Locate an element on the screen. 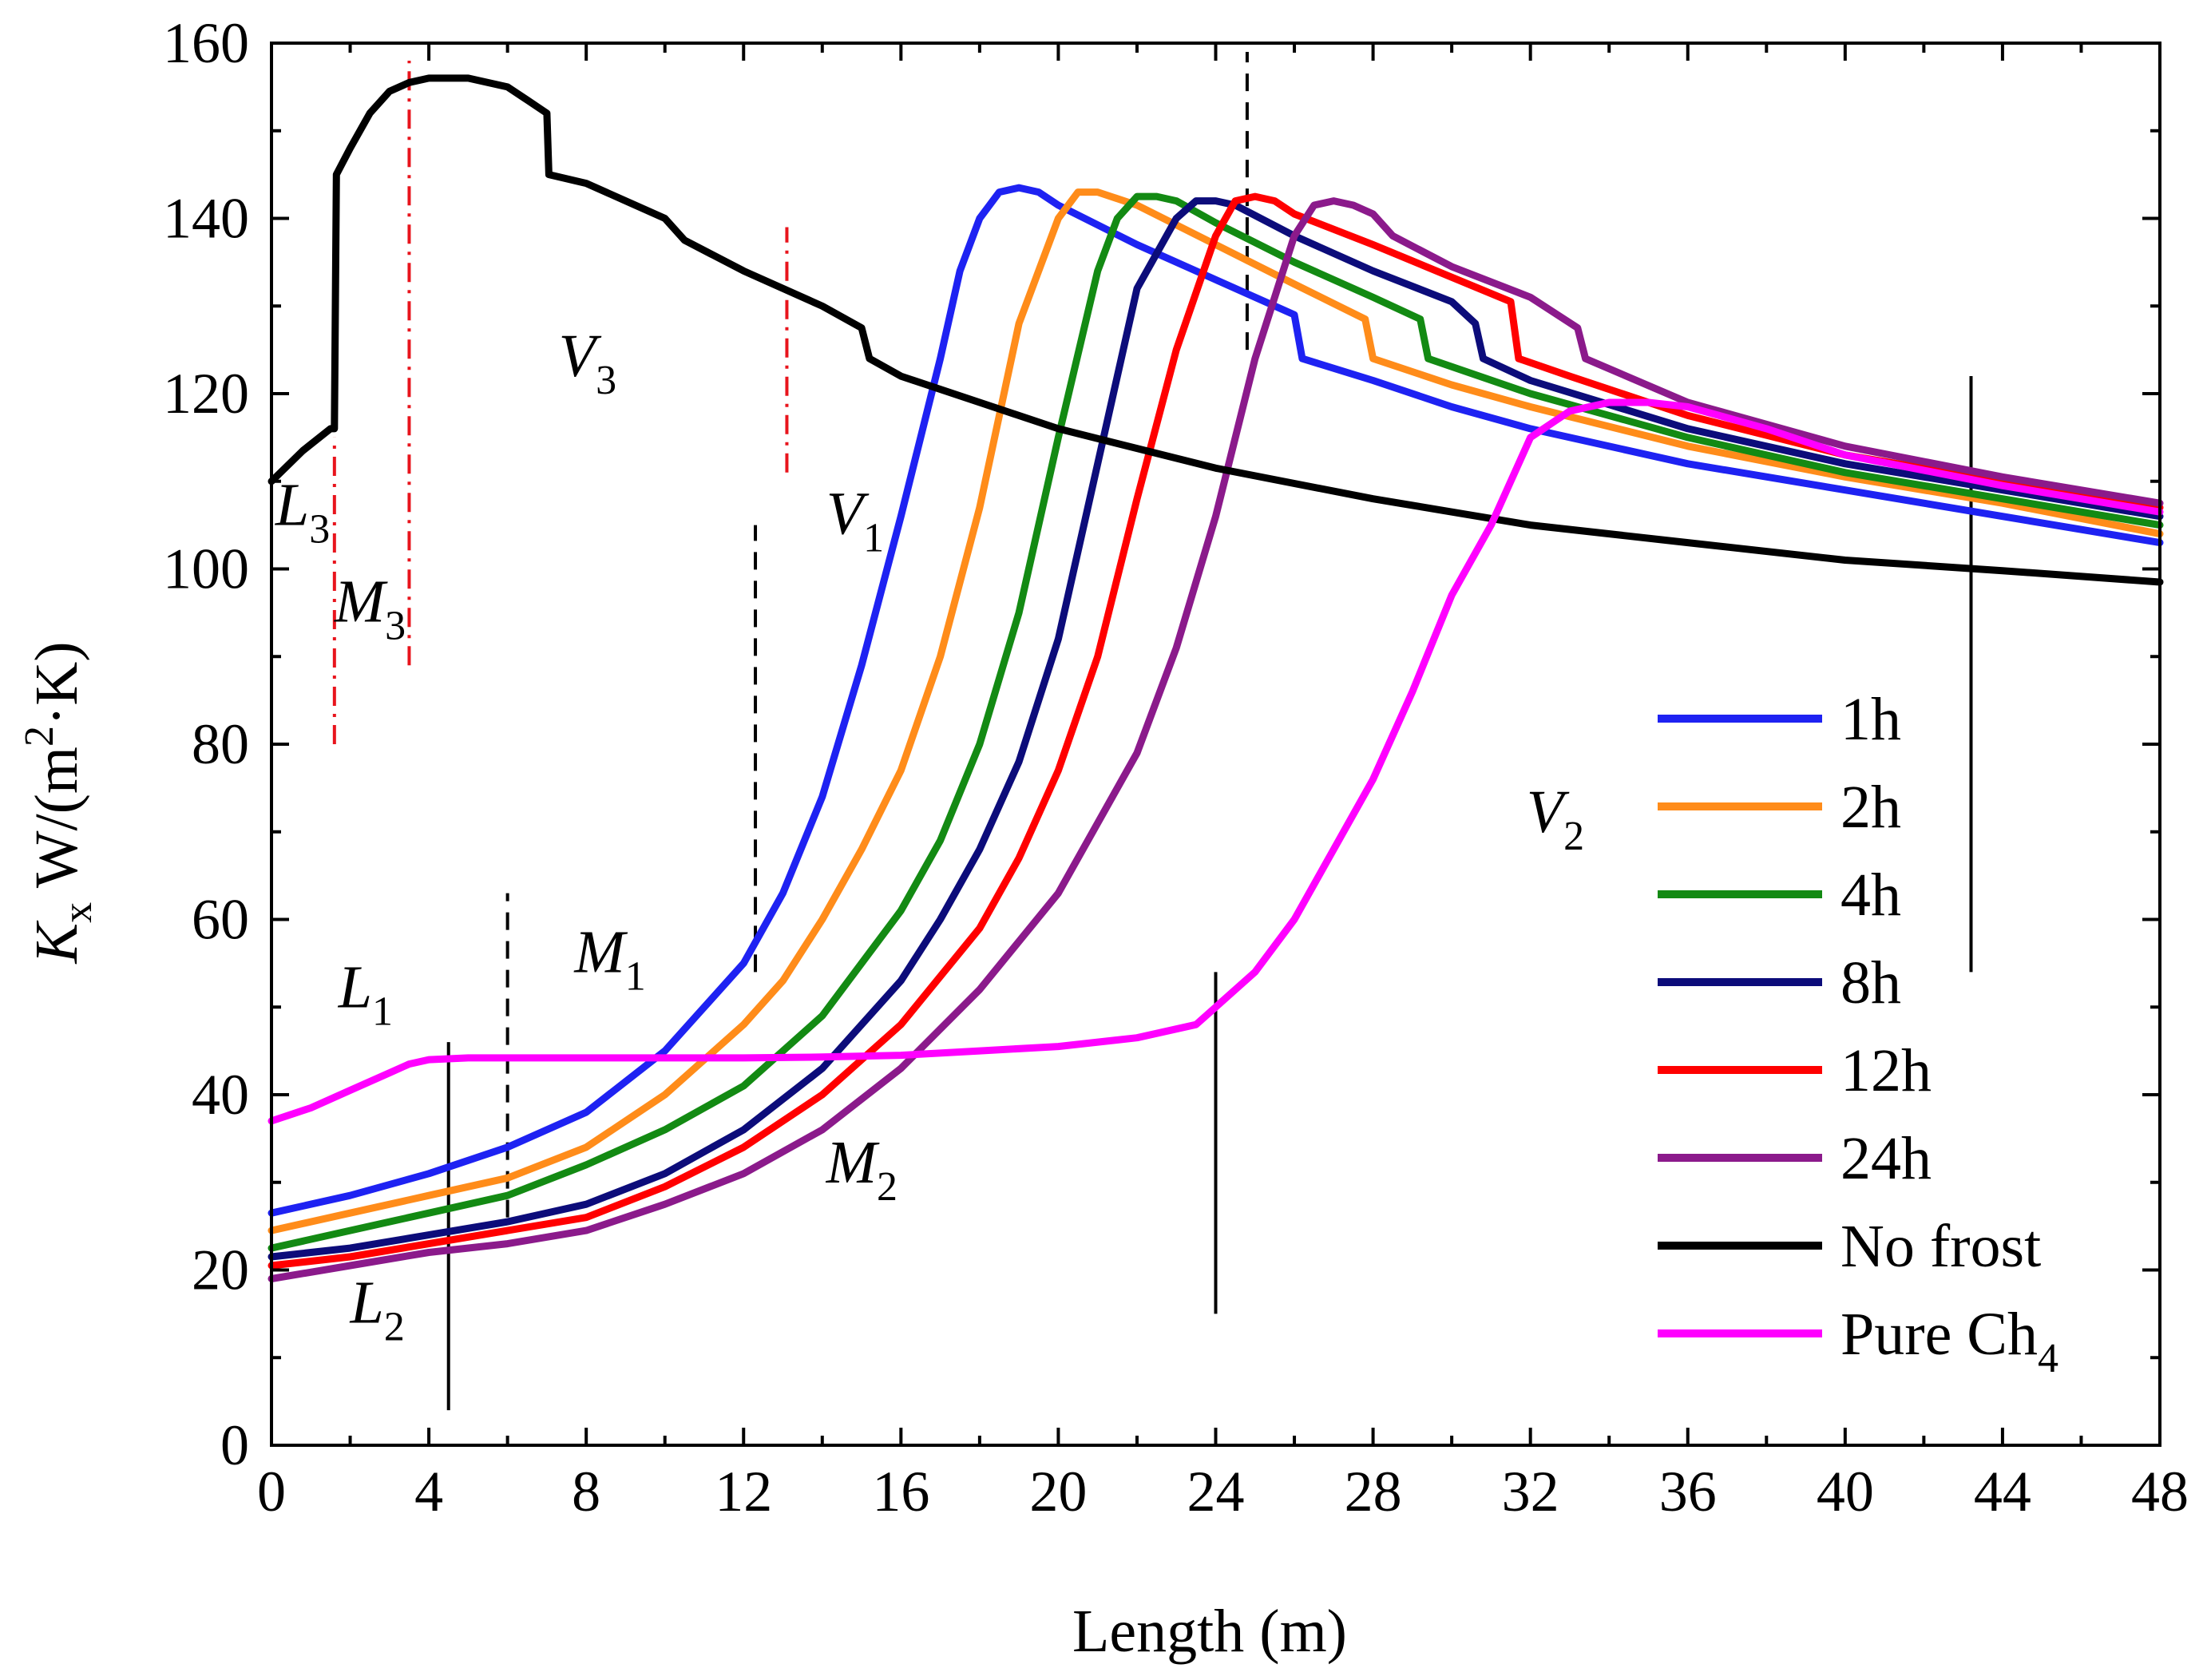 This screenshot has height=1680, width=2207. x-tick-label: 40 is located at coordinates (1846, 1491).